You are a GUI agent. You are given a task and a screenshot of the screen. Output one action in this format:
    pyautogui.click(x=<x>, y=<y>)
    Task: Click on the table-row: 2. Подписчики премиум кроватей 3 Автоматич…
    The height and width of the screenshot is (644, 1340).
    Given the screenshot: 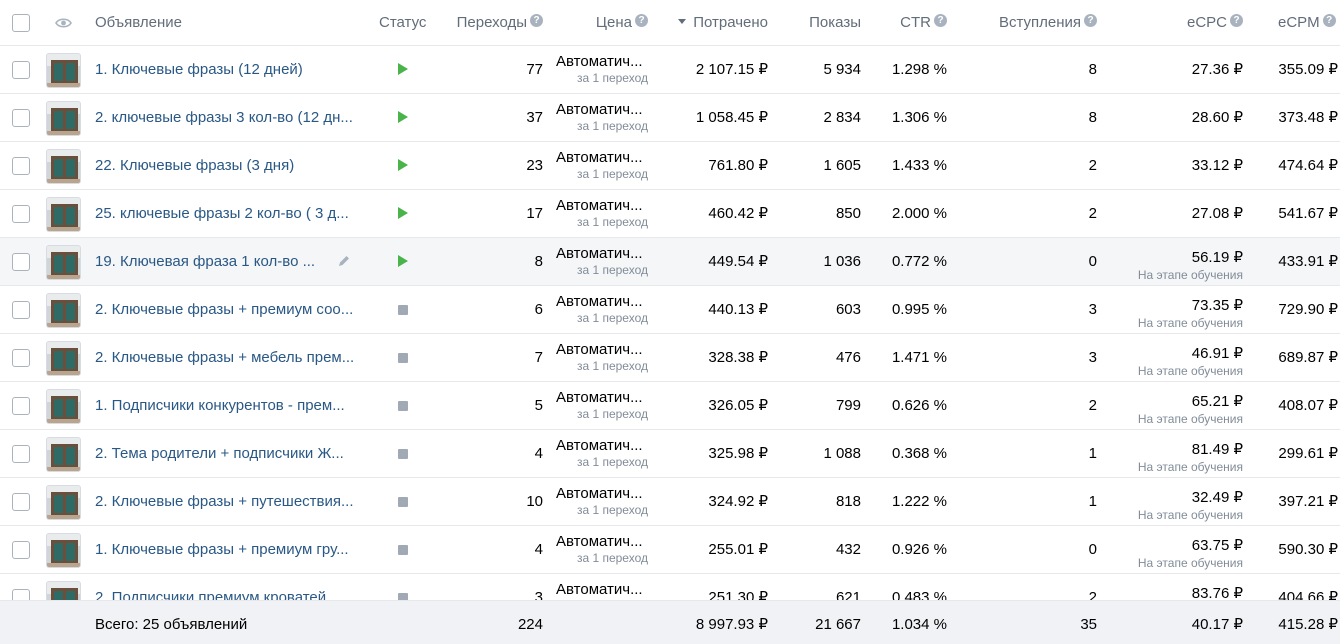 What is the action you would take?
    pyautogui.click(x=670, y=587)
    